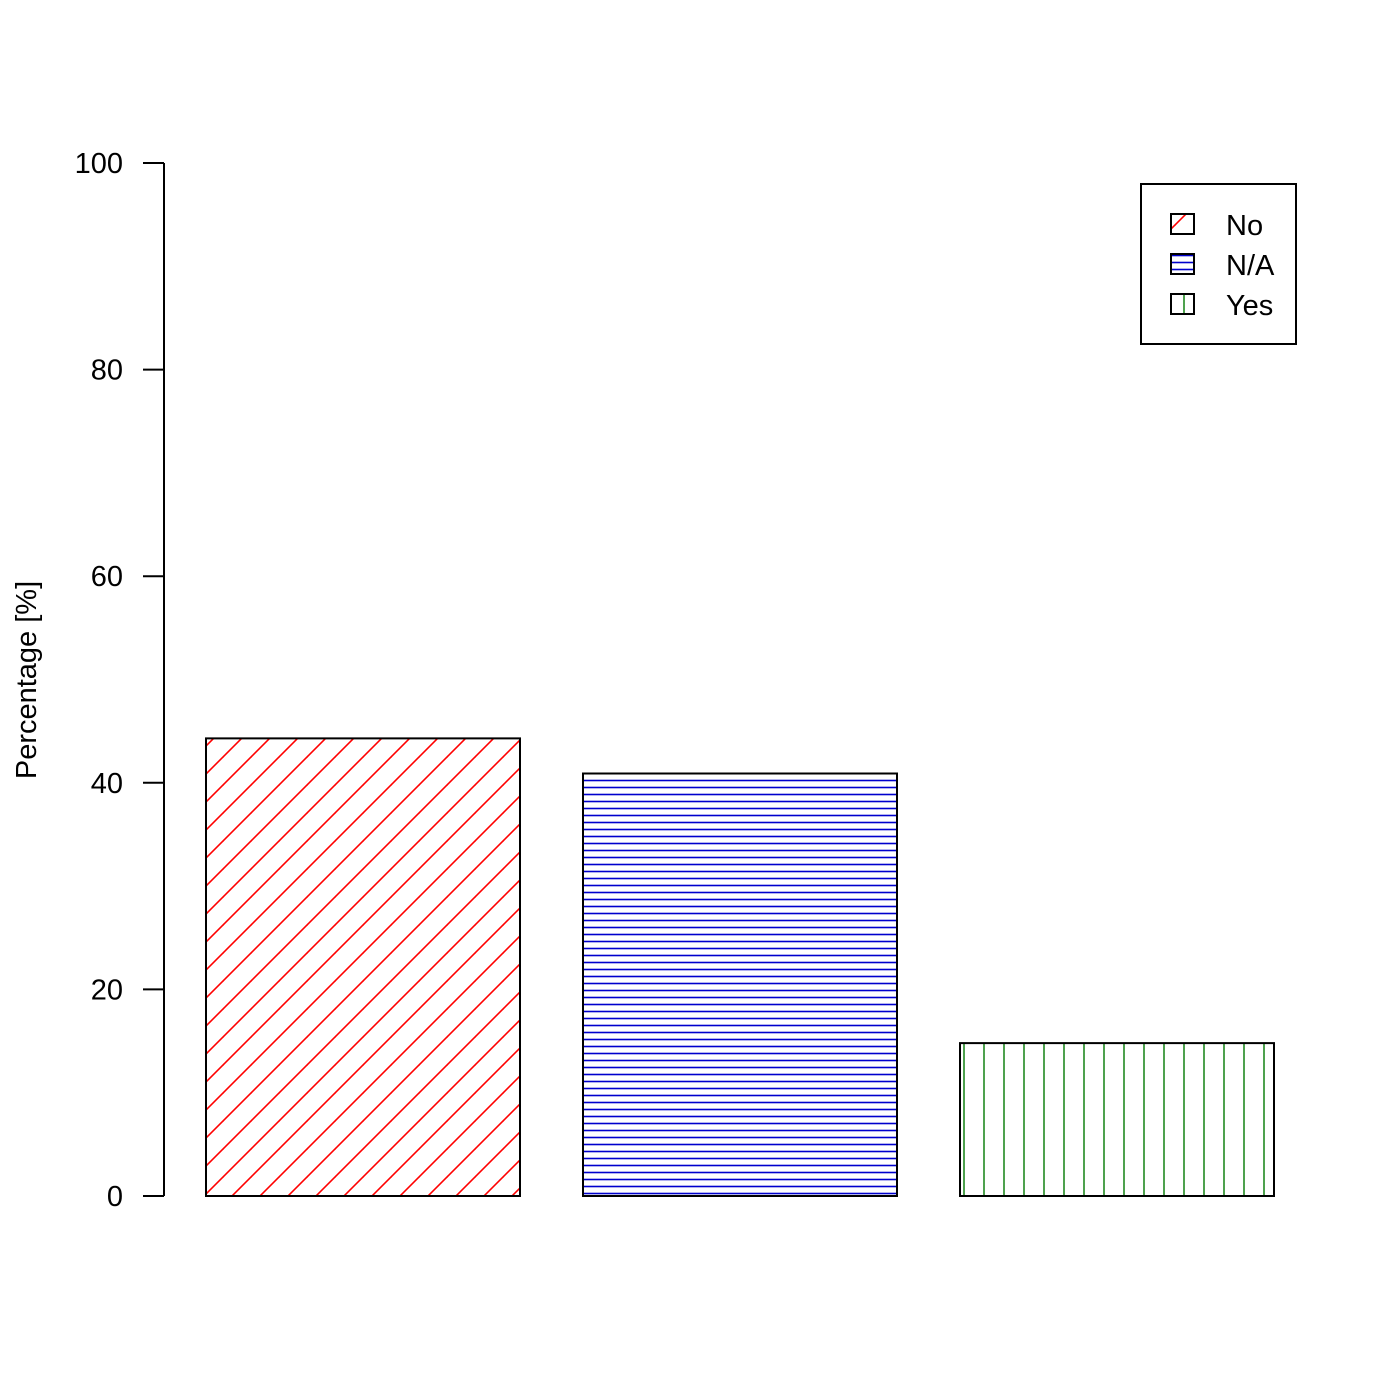  What do you see at coordinates (1182, 224) in the screenshot?
I see `legend-swatch-no` at bounding box center [1182, 224].